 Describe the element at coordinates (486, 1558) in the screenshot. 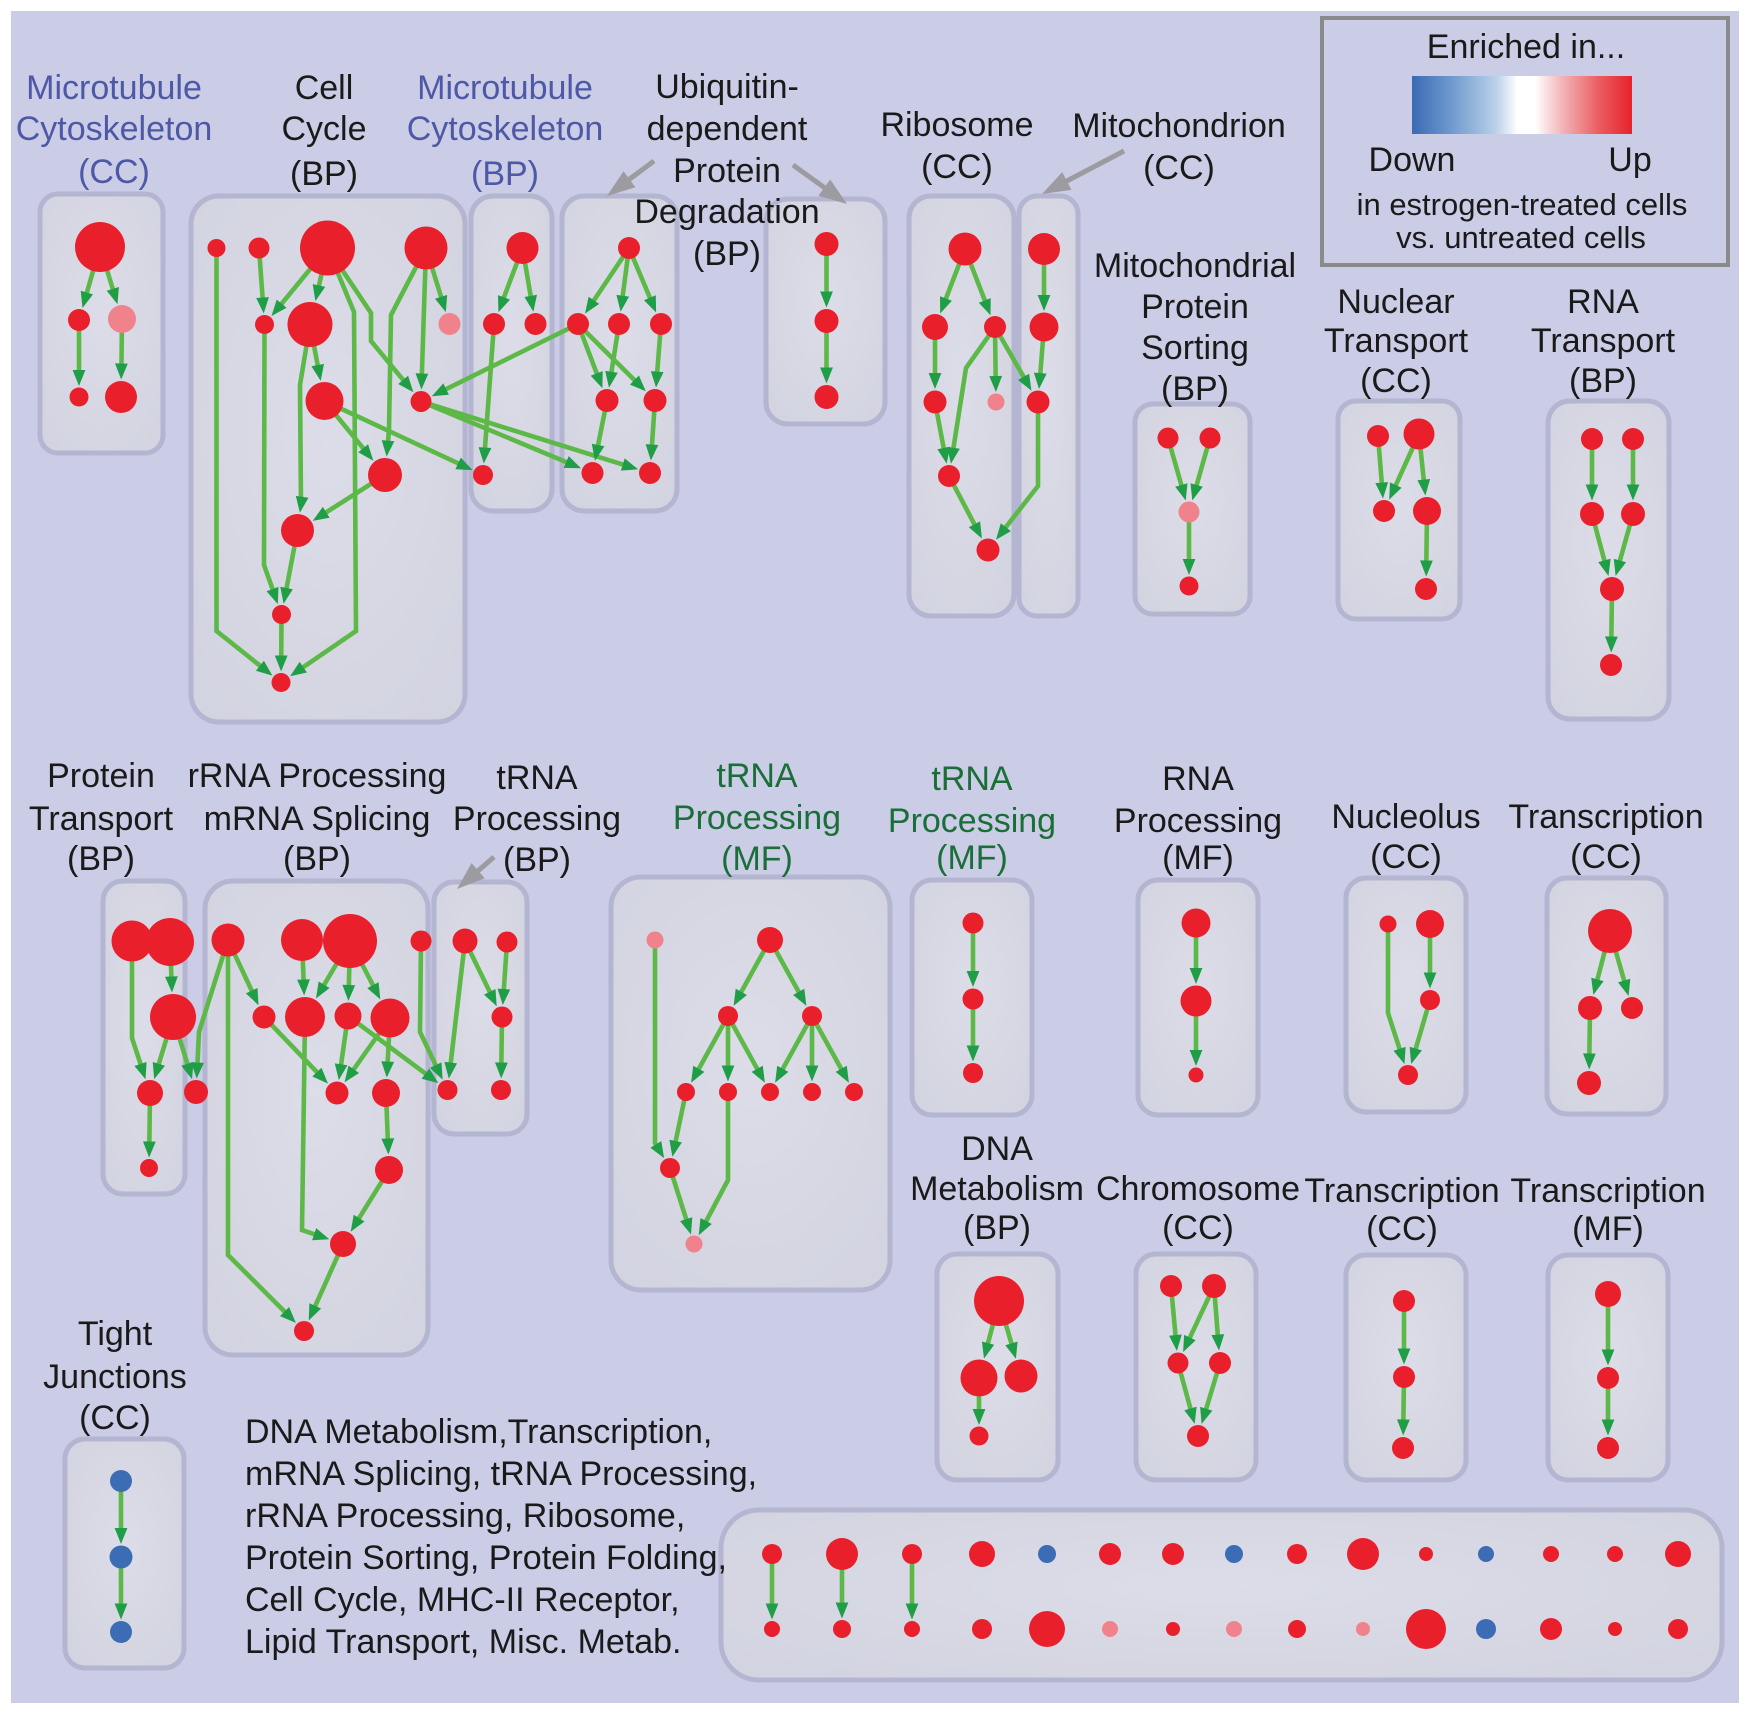

I see `svg-text:Protein Sorting, Protein Foldi: Protein Sorting, Protein Folding,` at that location.